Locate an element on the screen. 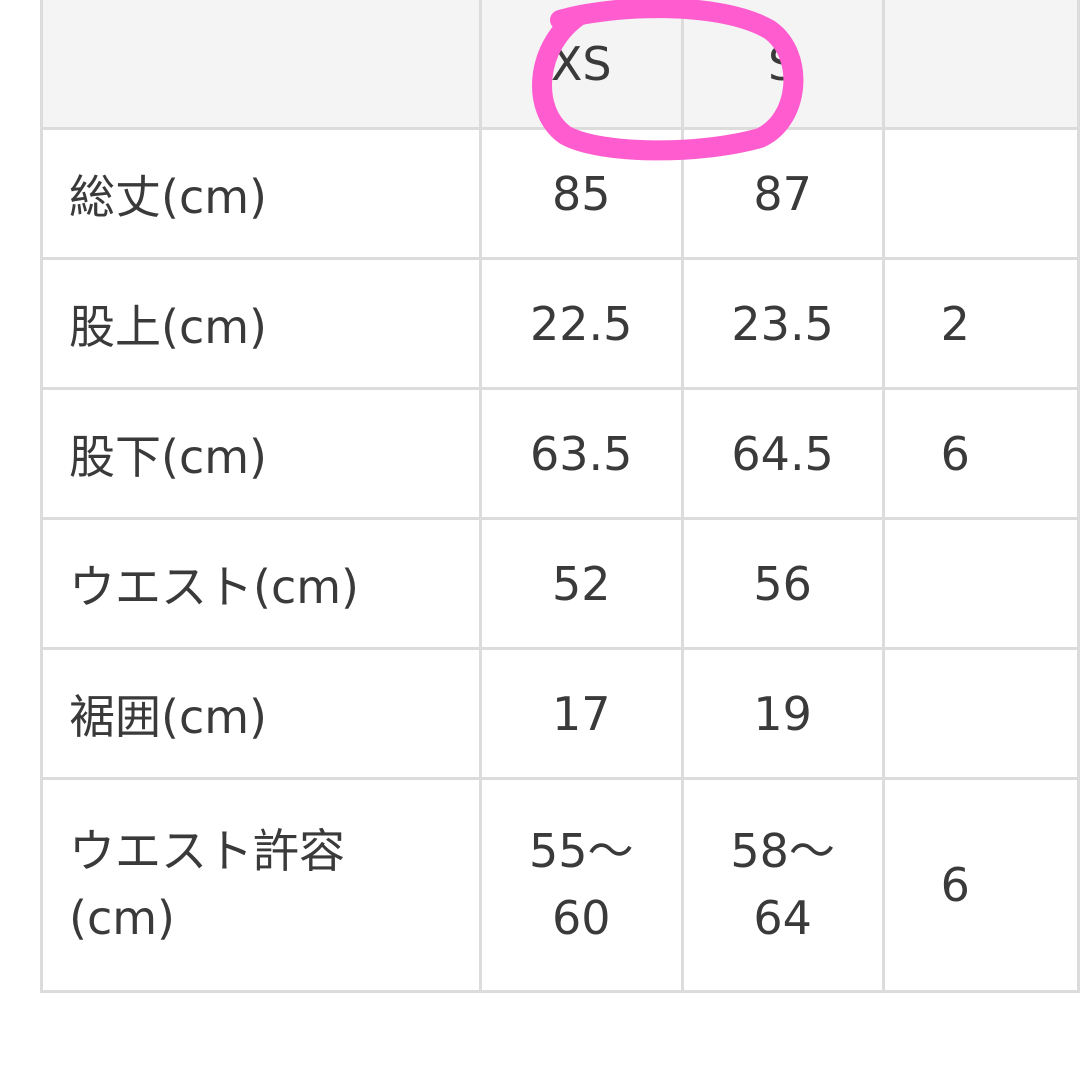  cell: 22.5 is located at coordinates (581, 323).